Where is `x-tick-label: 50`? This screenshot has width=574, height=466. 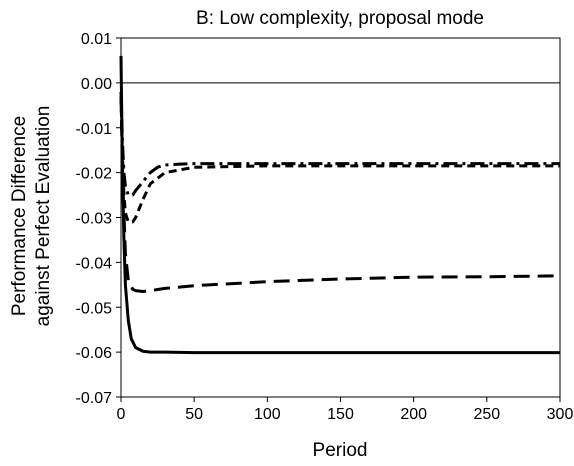 x-tick-label: 50 is located at coordinates (194, 414).